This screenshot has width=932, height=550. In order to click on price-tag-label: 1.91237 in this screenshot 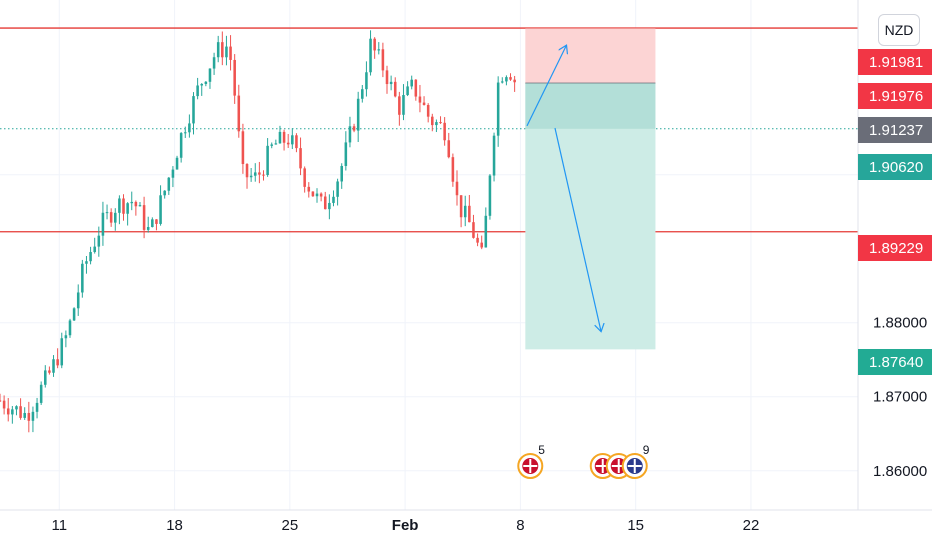, I will do `click(896, 130)`.